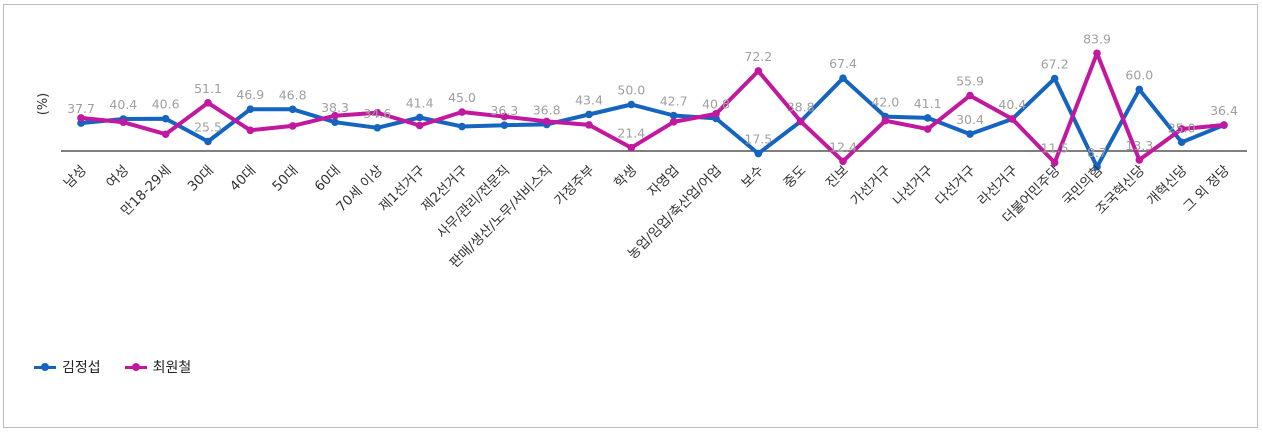  I want to click on x-tick-label-5: 50대, so click(285, 179).